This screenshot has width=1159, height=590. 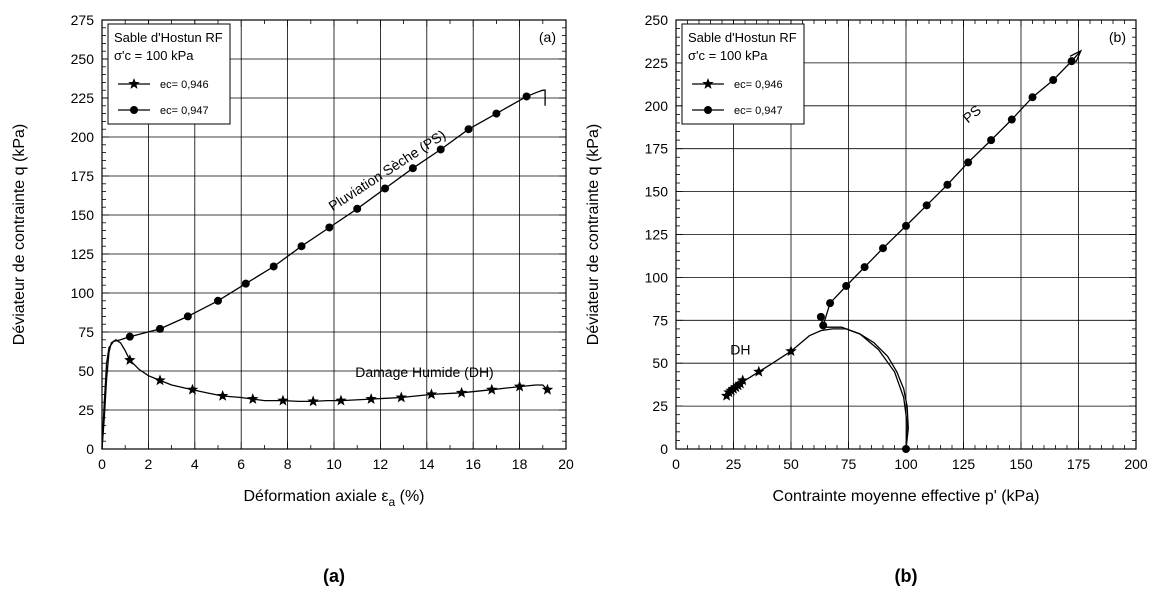 What do you see at coordinates (660, 406) in the screenshot?
I see `y-tick-label: 25` at bounding box center [660, 406].